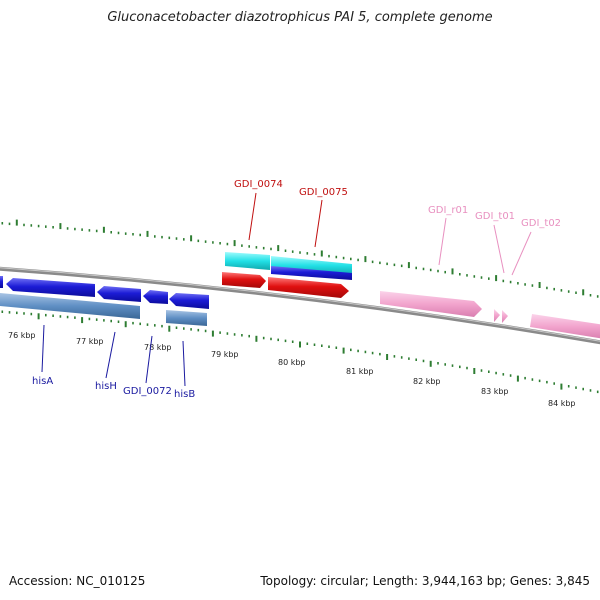 The height and width of the screenshot is (600, 600). I want to click on cds-track-red, so click(285, 285).